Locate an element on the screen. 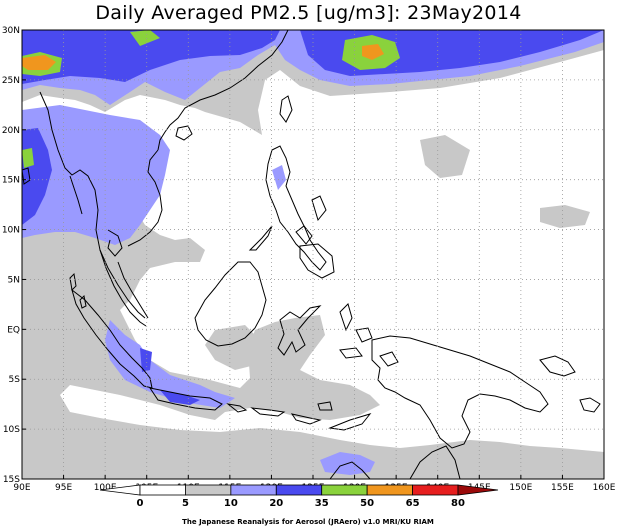 The image size is (617, 529). x-tick-label: 90E is located at coordinates (21, 488).